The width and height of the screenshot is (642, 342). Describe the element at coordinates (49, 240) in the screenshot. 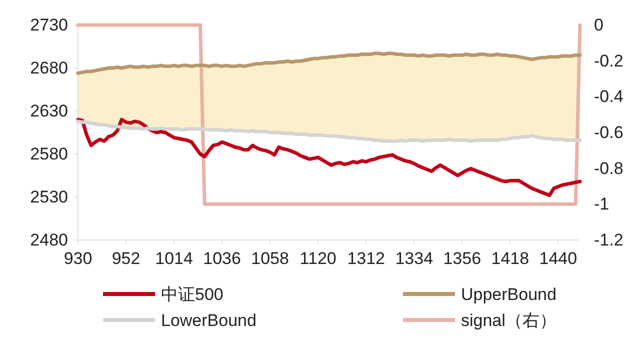

I see `y-tick-label: 2480` at that location.